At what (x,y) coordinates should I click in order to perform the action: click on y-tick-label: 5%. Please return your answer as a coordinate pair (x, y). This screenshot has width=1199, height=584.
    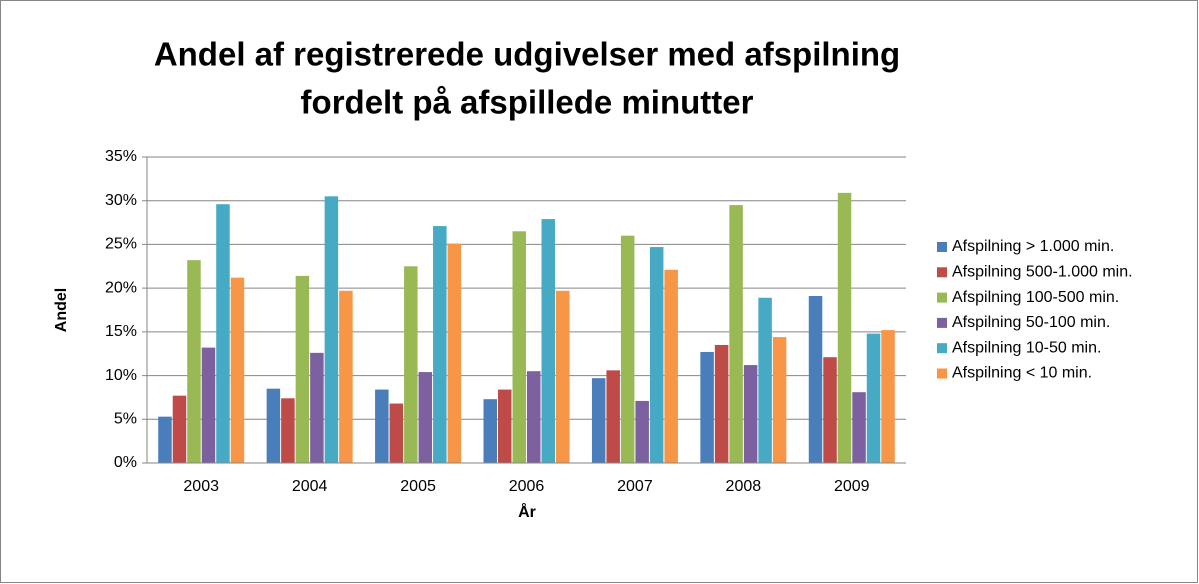
    Looking at the image, I should click on (125, 419).